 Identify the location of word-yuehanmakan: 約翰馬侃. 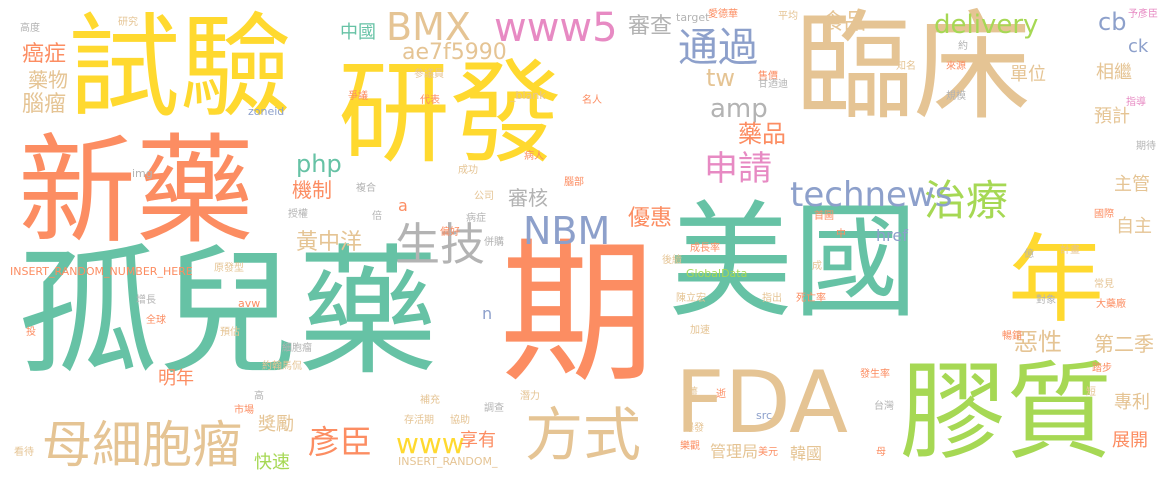
(282, 366).